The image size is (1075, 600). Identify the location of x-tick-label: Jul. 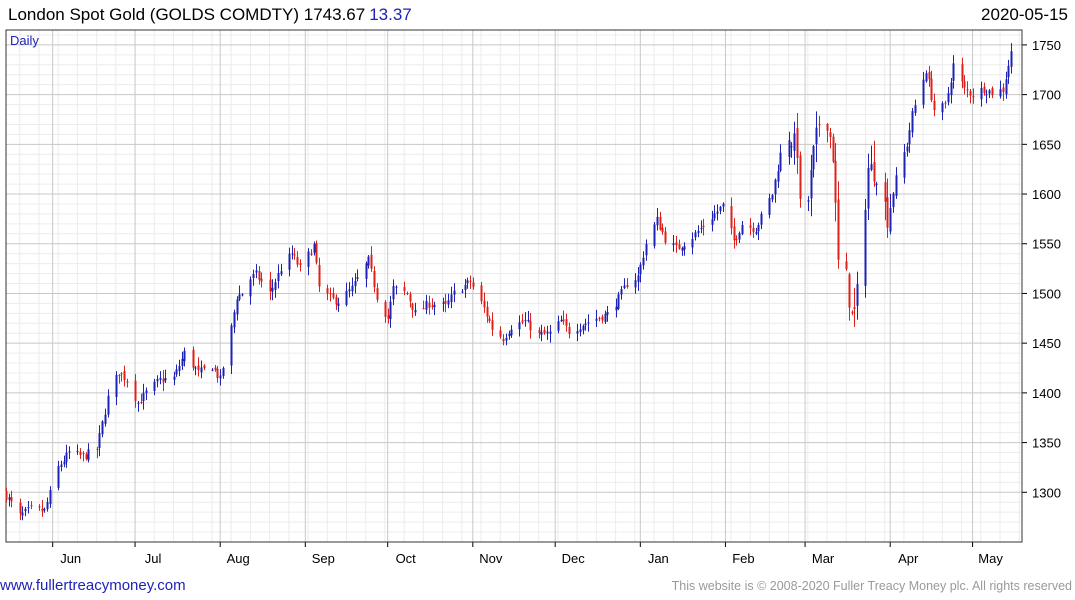
(153, 558).